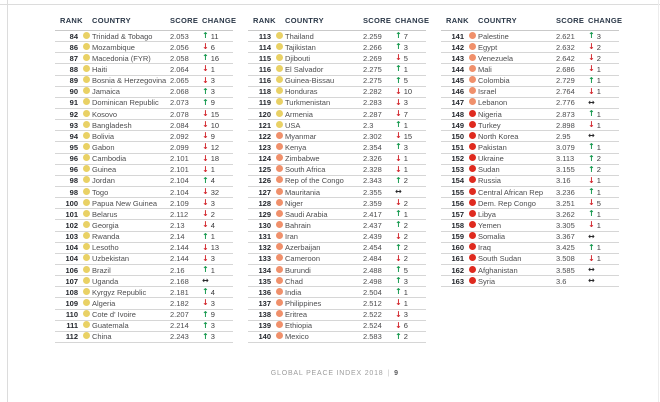  What do you see at coordinates (264, 81) in the screenshot?
I see `rank-cell: 116` at bounding box center [264, 81].